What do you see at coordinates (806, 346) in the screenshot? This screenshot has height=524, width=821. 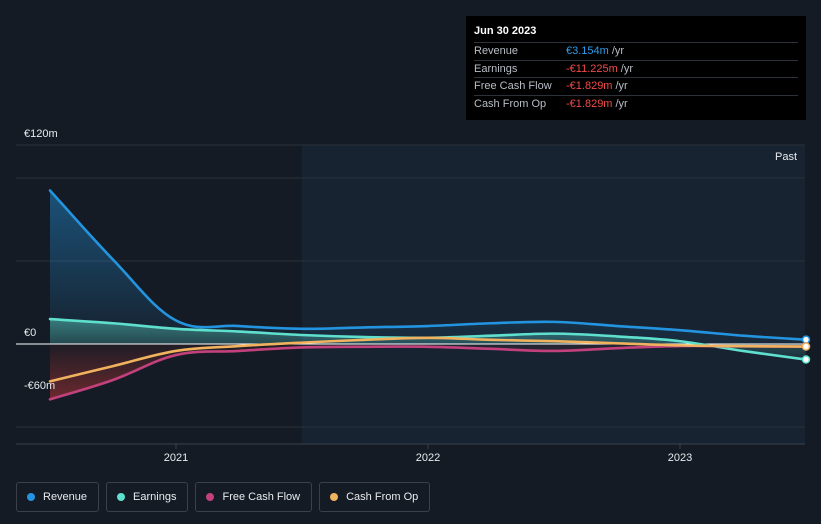 I see `point-cash-from-op` at bounding box center [806, 346].